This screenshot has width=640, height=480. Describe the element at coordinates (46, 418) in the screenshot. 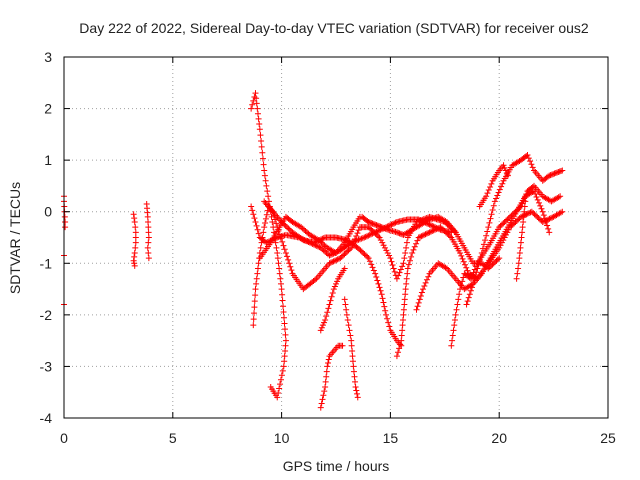

I see `y-tick-label: -4` at that location.